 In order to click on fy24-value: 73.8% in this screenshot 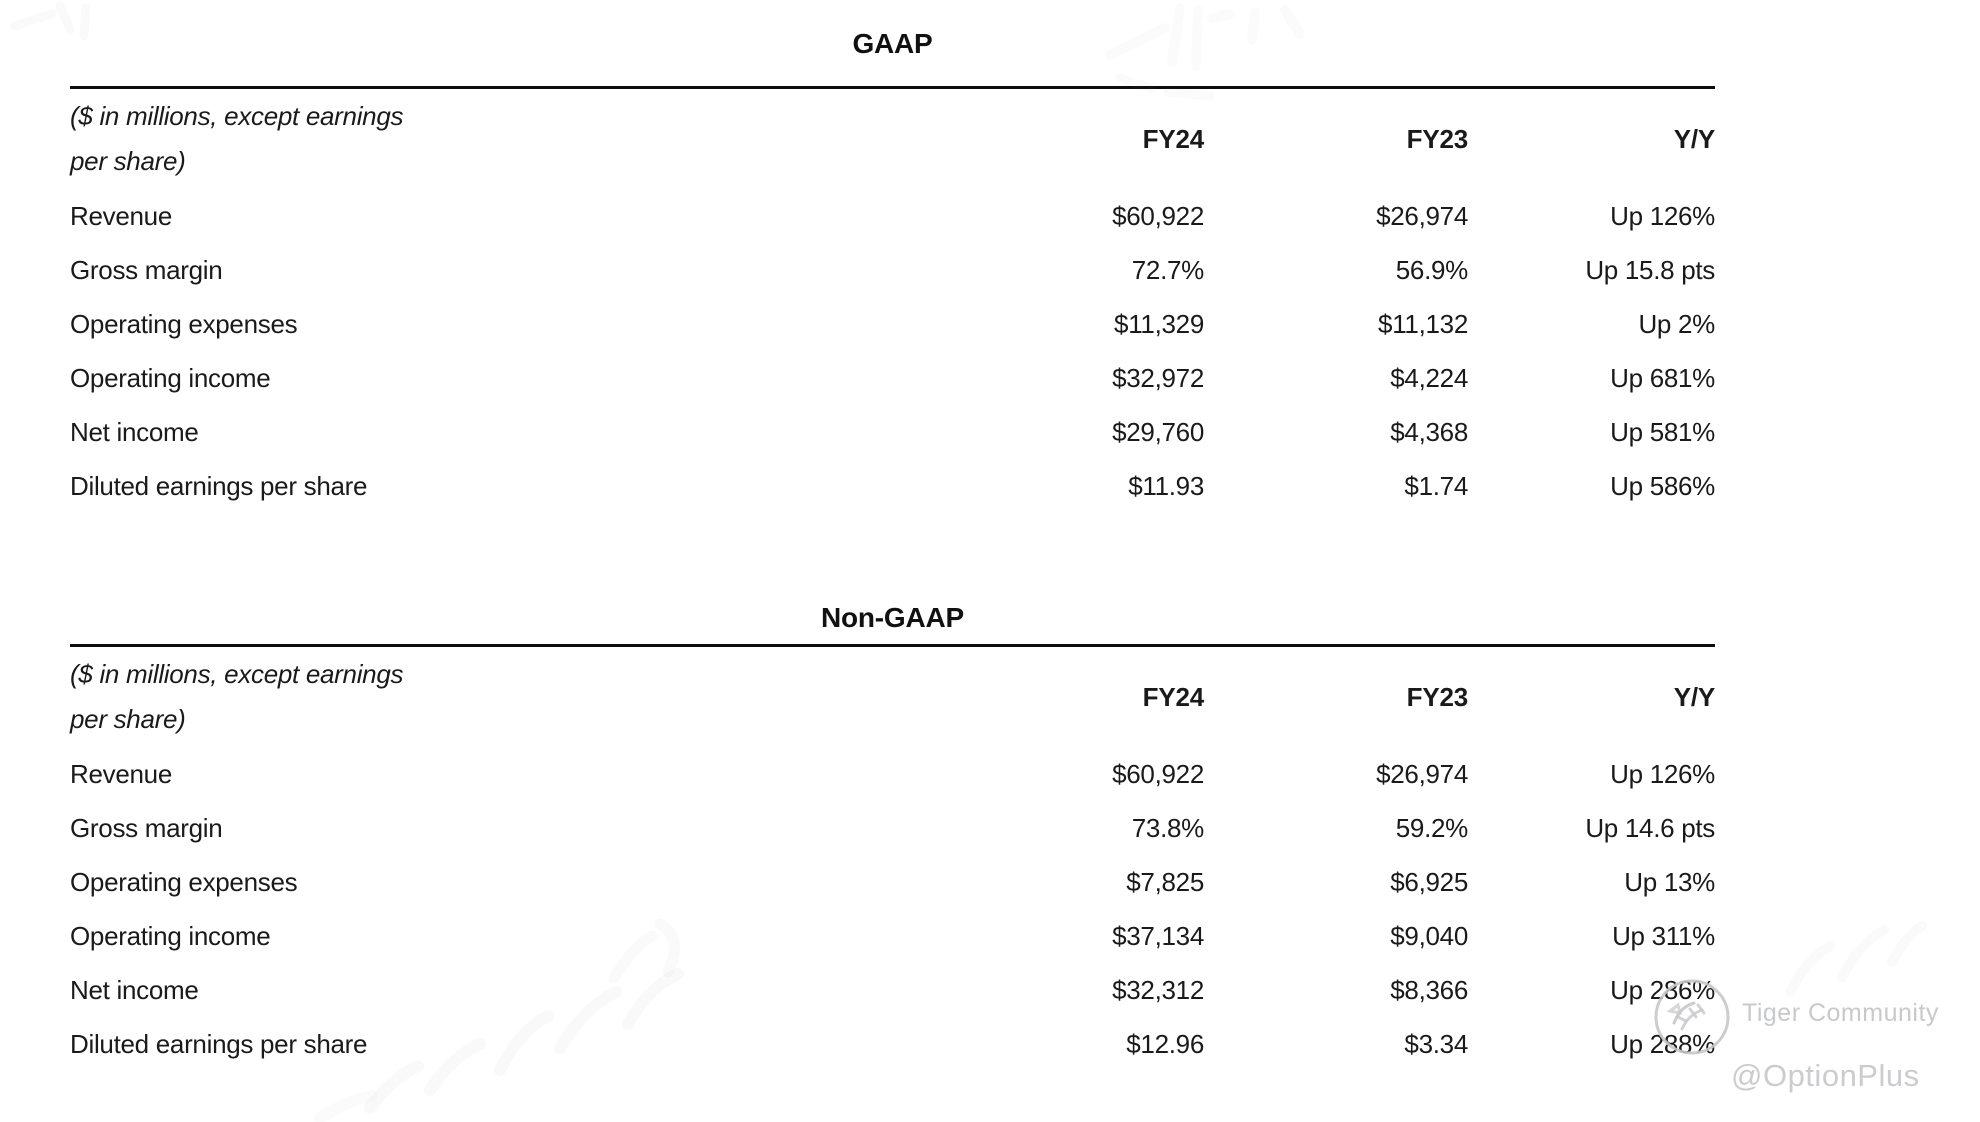, I will do `click(1168, 827)`.